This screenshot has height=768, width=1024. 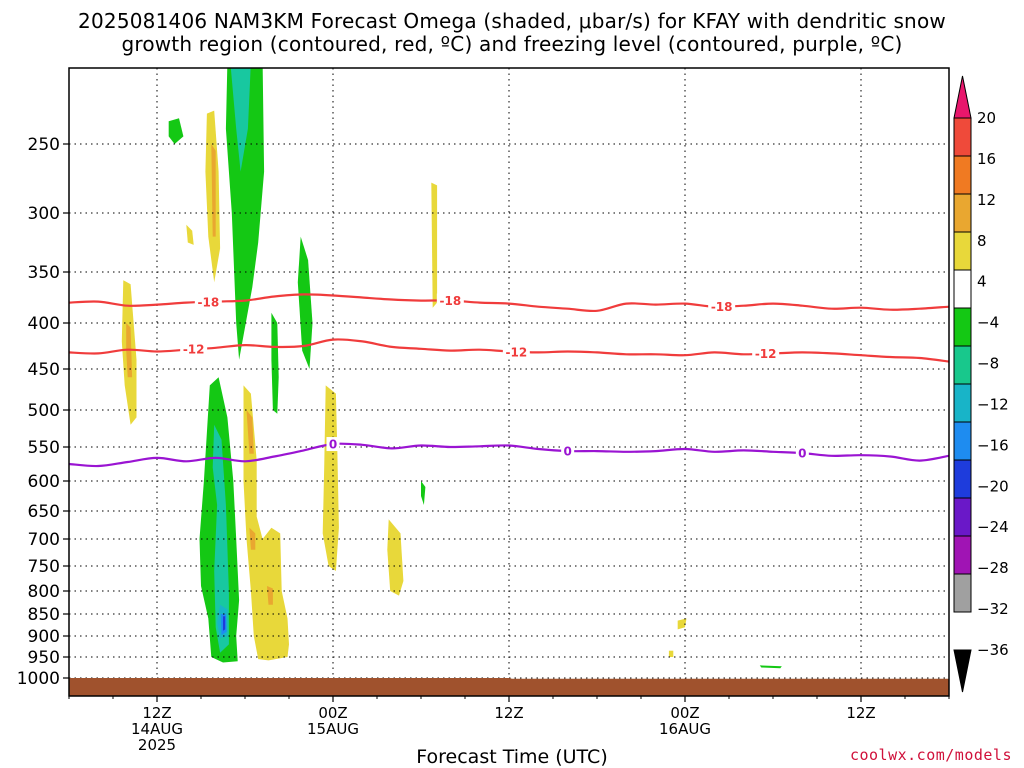 What do you see at coordinates (44, 448) in the screenshot?
I see `y-tick-label: 550` at bounding box center [44, 448].